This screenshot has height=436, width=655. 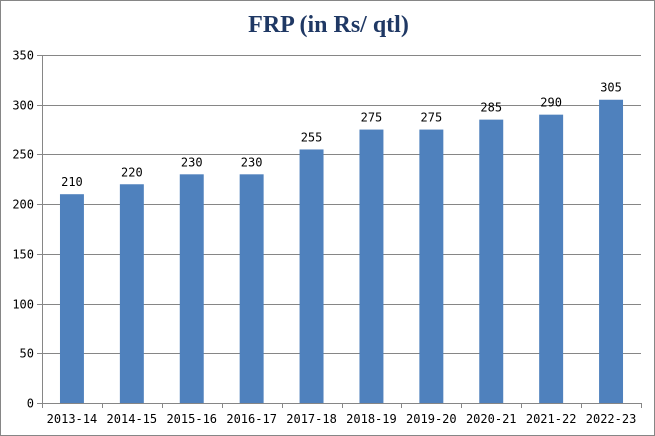 What do you see at coordinates (23, 305) in the screenshot?
I see `y-tick-label: 100` at bounding box center [23, 305].